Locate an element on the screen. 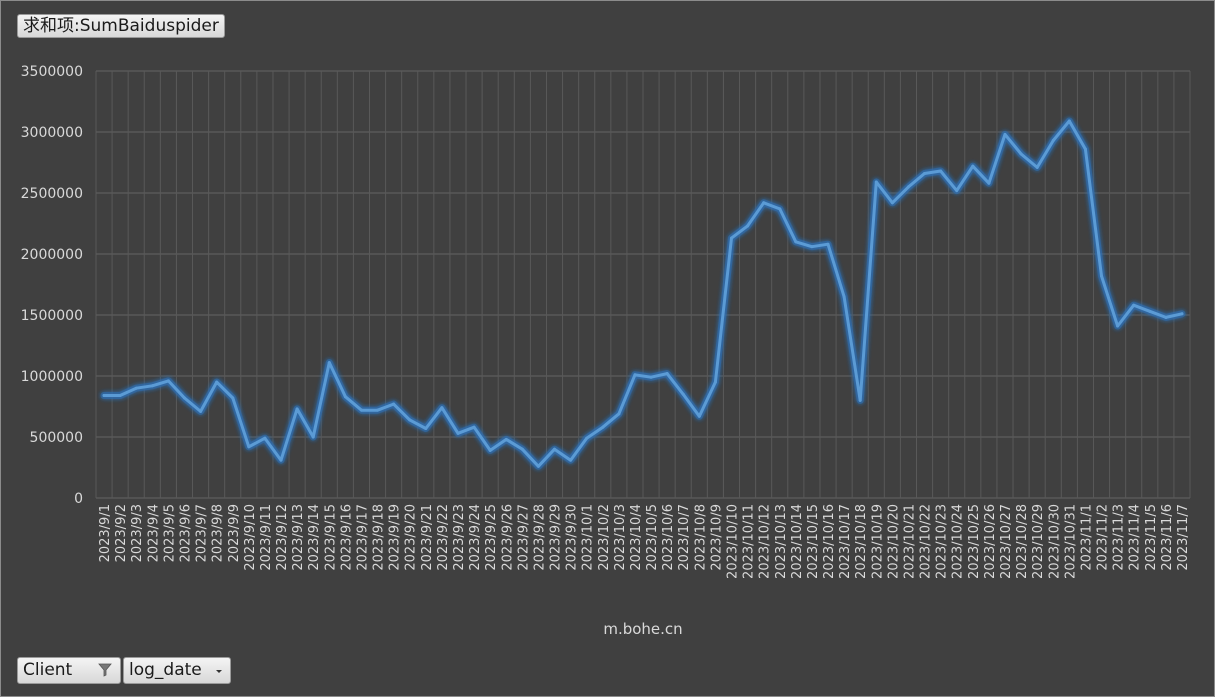 This screenshot has height=697, width=1215. x-tick-label: 2023/9/7 is located at coordinates (202, 533).